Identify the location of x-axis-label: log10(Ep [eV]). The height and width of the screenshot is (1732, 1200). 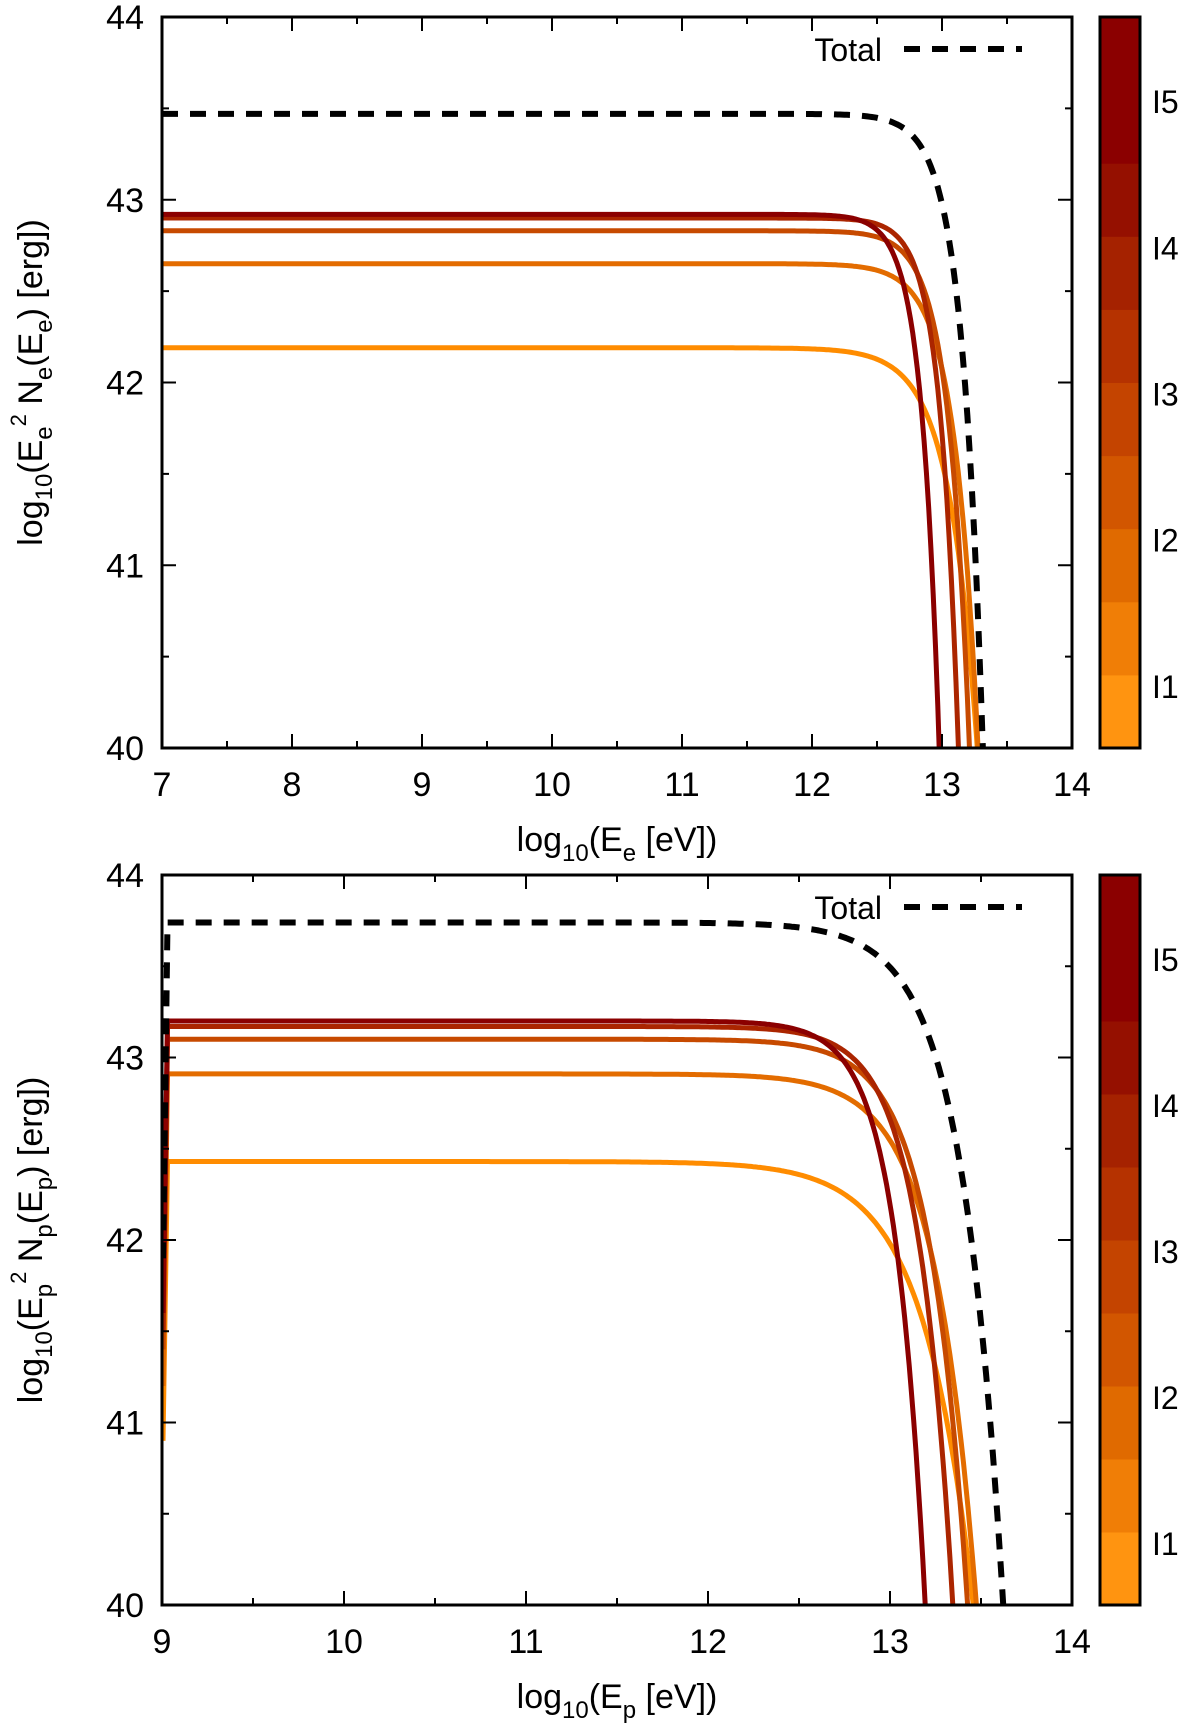
(617, 1701).